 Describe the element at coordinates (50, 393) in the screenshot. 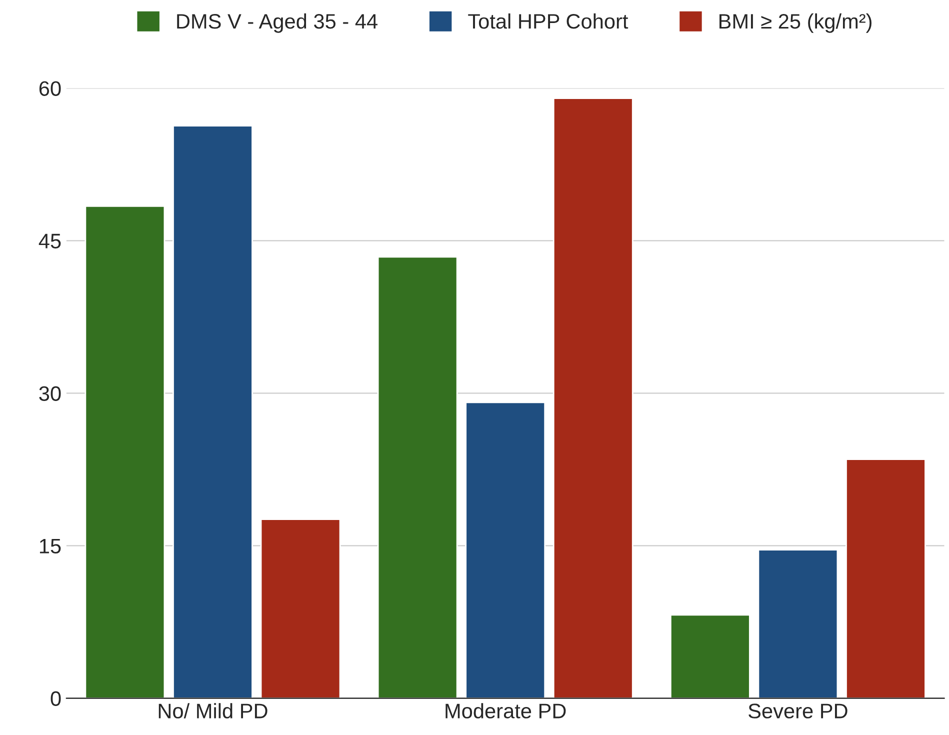

I see `y-tick-label: 30` at that location.